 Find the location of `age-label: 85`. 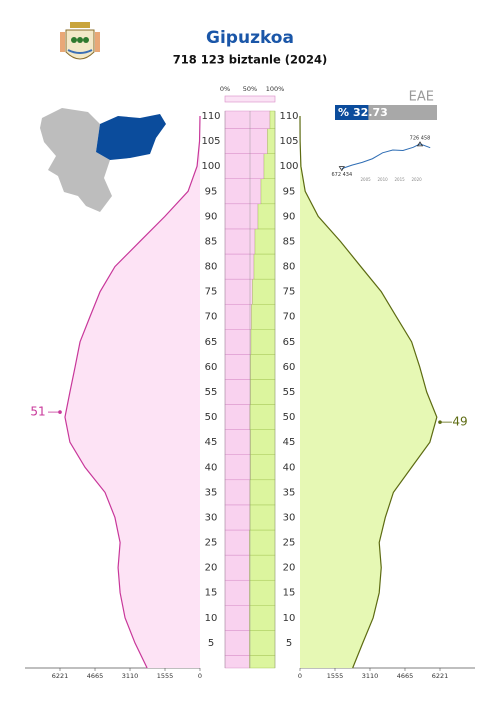

age-label: 85 is located at coordinates (289, 241).